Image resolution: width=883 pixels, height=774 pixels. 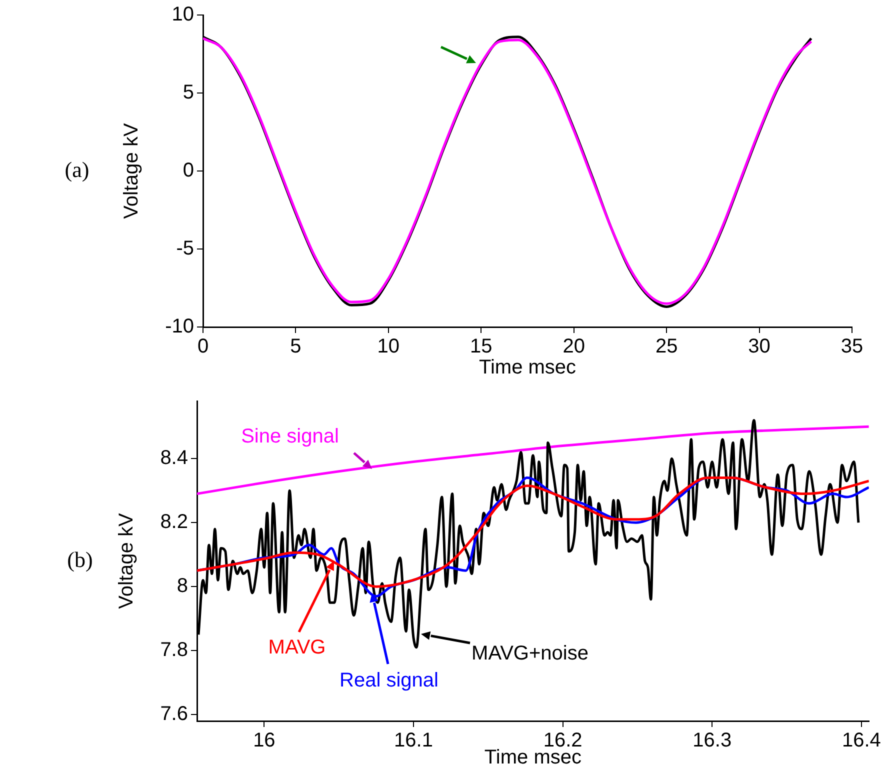 I want to click on y-tick-label: -5, so click(x=185, y=249).